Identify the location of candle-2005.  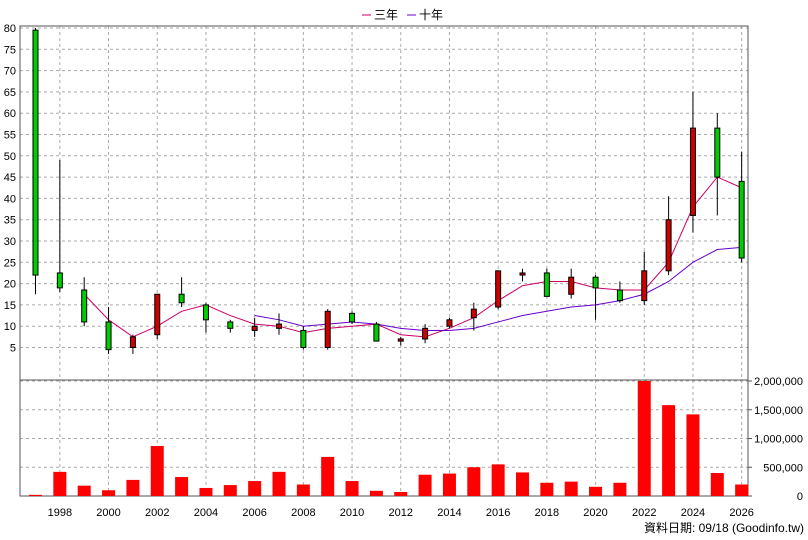
(230, 326).